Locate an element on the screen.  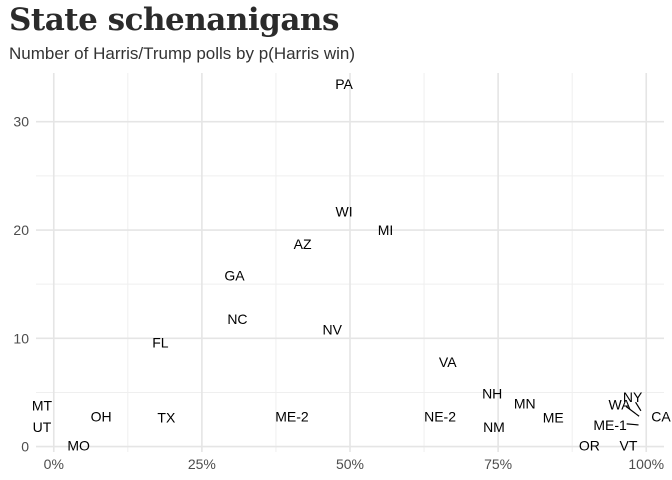
y-tick-label: 30 is located at coordinates (21, 122).